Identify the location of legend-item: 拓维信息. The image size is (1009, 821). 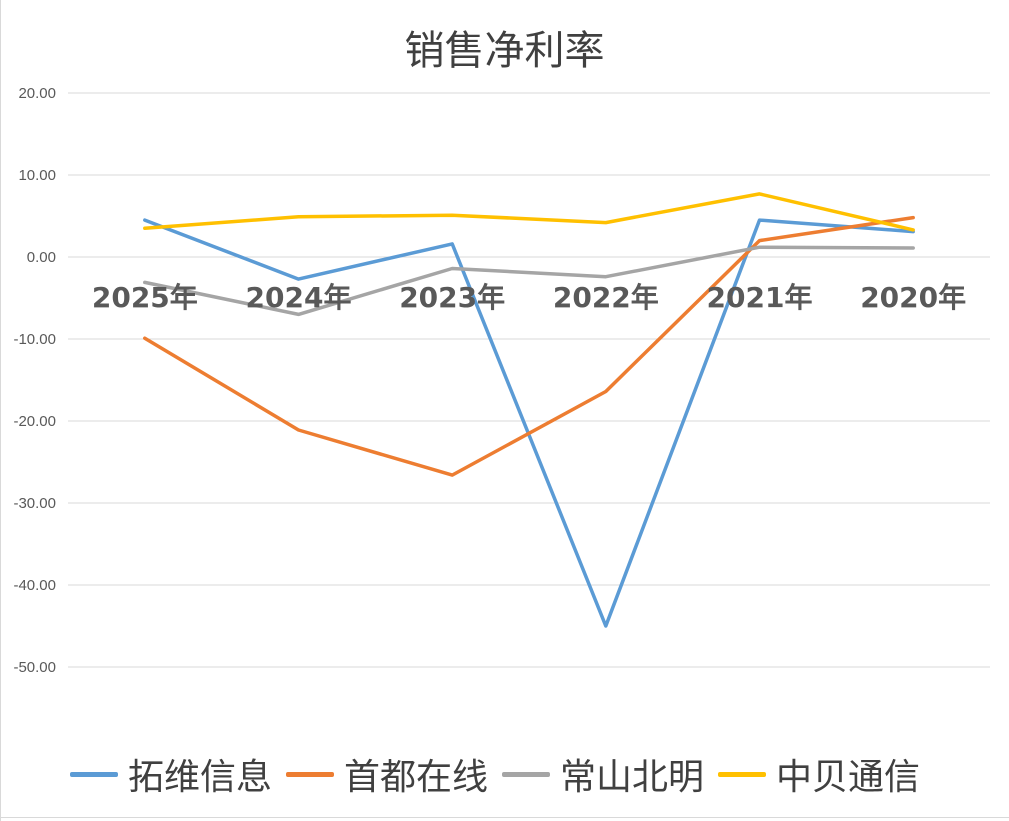
(171, 774).